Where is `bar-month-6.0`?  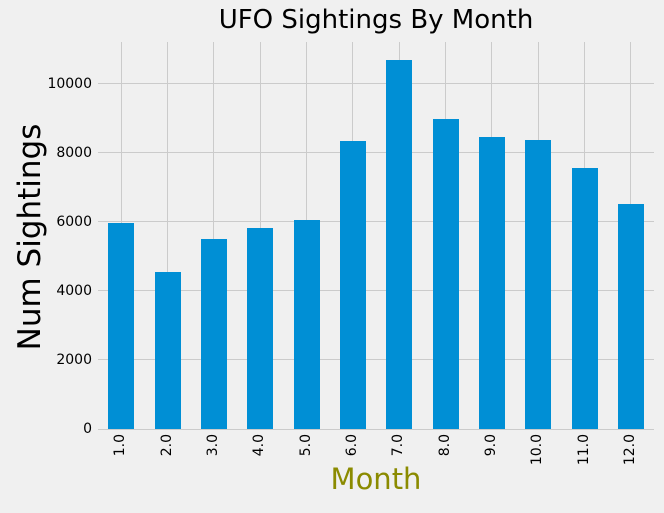
bar-month-6.0 is located at coordinates (352, 284).